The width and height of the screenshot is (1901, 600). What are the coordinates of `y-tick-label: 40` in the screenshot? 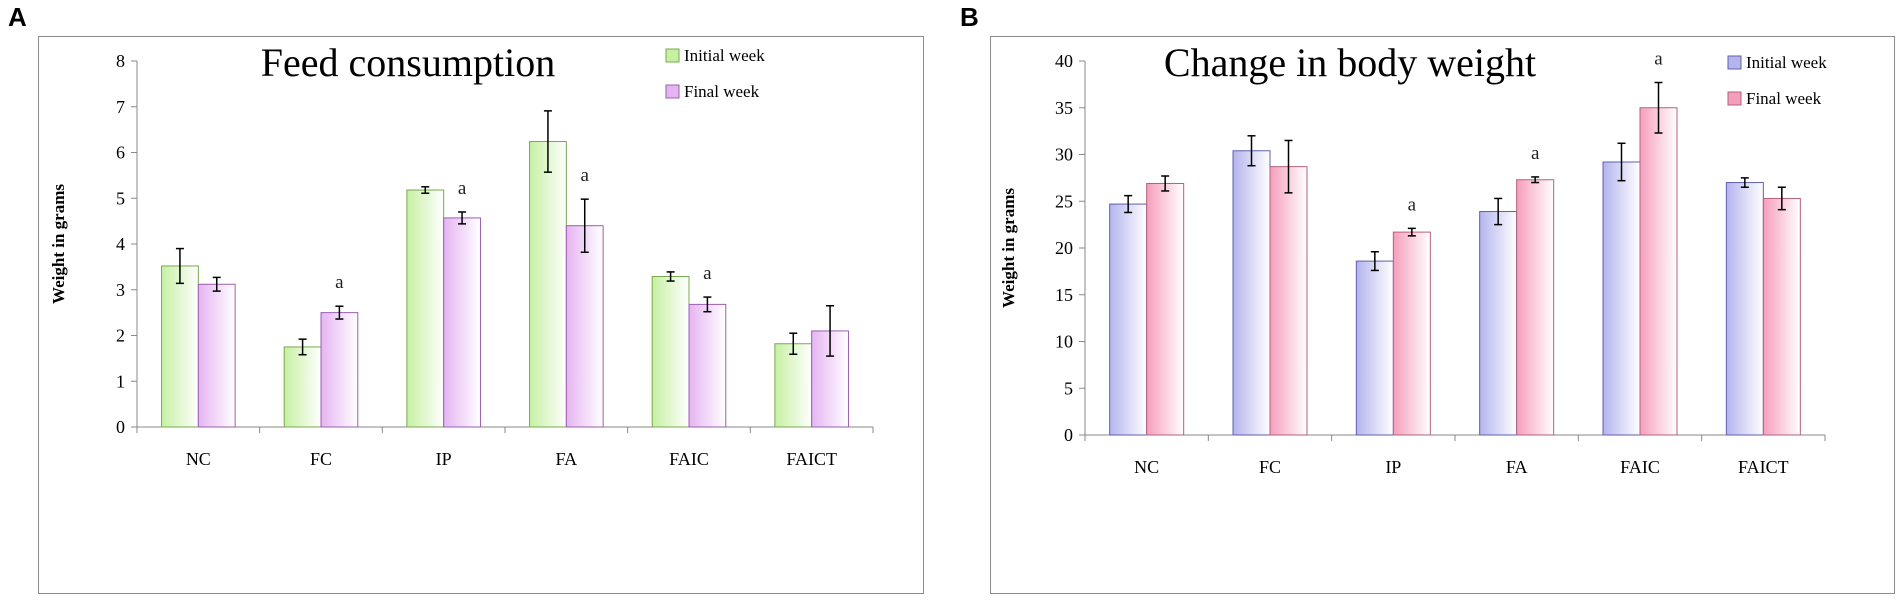 It's located at (1064, 61).